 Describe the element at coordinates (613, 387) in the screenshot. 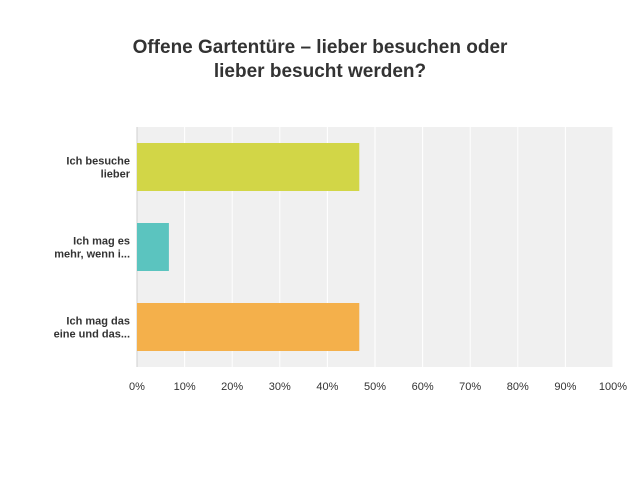

I see `x-tick-label: 100%` at that location.